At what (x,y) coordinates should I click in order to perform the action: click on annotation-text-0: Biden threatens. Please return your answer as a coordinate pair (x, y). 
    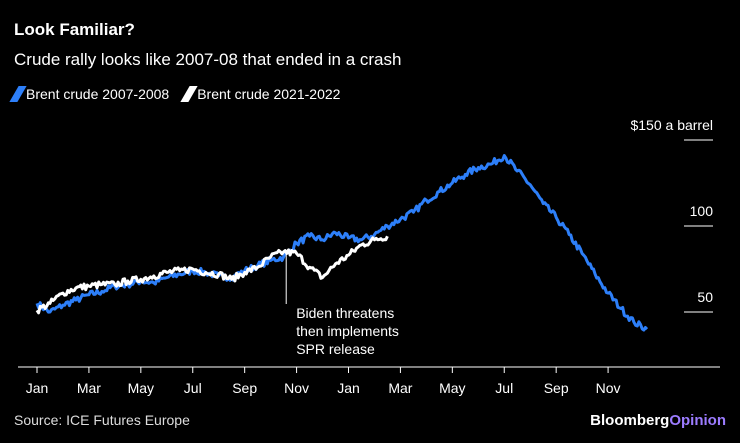
    Looking at the image, I should click on (345, 313).